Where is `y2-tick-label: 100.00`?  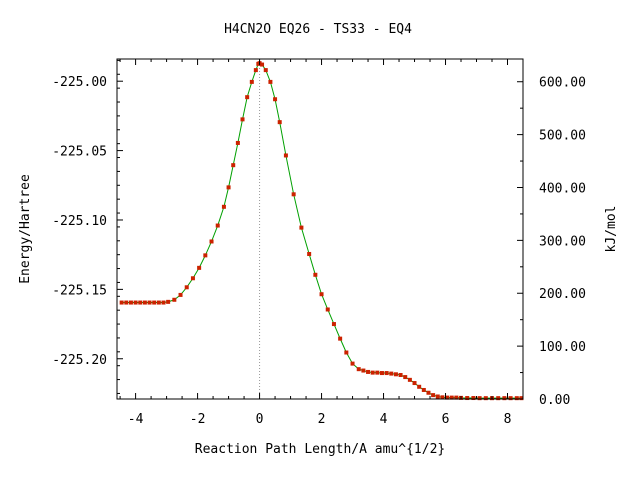 y2-tick-label: 100.00 is located at coordinates (562, 347).